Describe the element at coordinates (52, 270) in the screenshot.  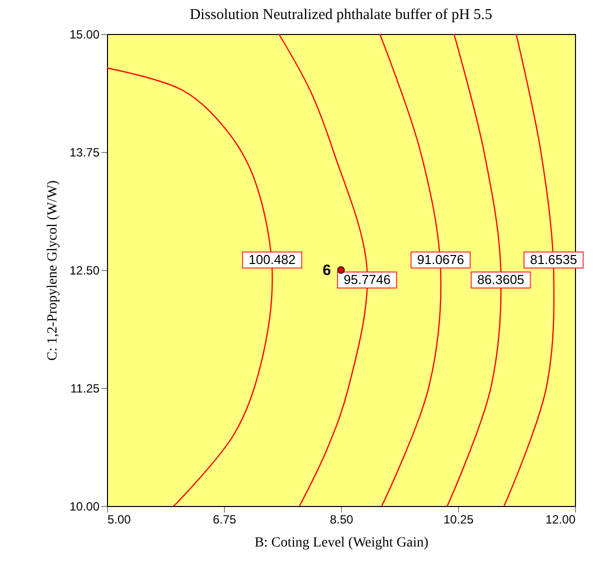
I see `y-axis-title: C: 1,2-Propylene Glycol (W/W)` at that location.